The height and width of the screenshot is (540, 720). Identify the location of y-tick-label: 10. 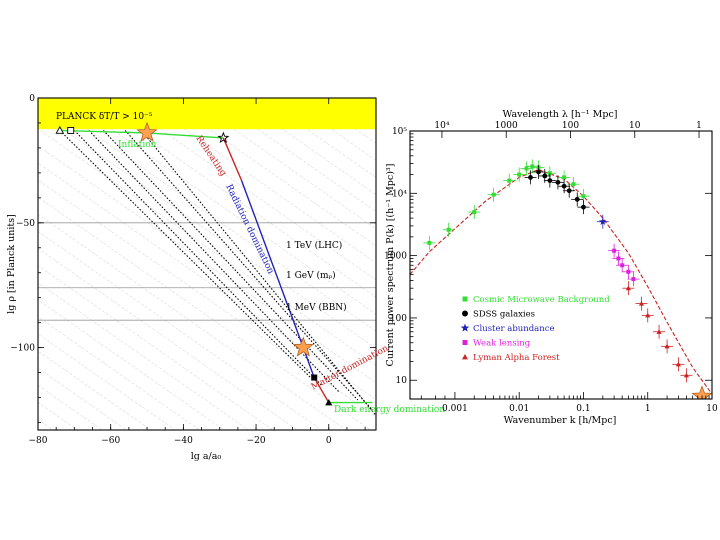
(402, 381).